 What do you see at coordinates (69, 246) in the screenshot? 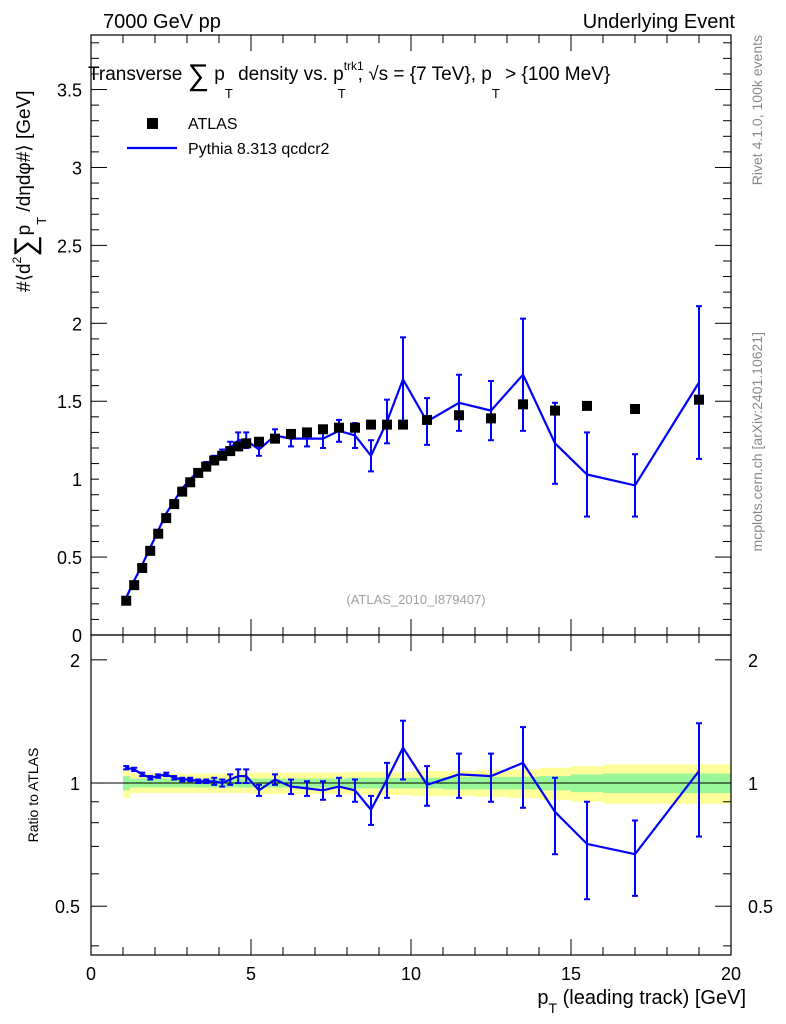
I see `main-ytick-label: 2.5` at bounding box center [69, 246].